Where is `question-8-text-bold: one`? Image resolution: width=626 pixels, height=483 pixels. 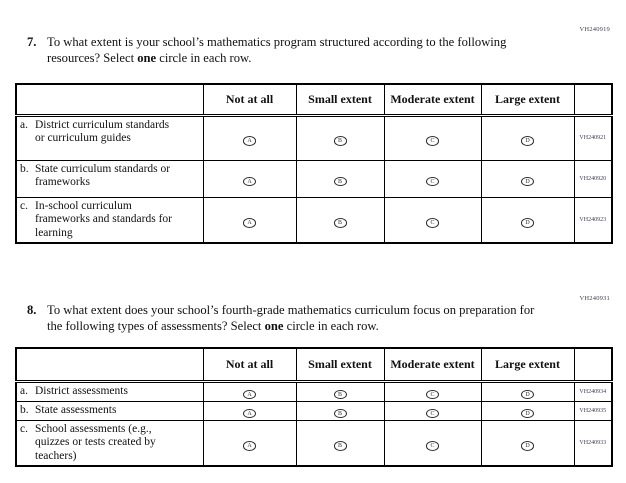
question-8-text-bold: one is located at coordinates (274, 325).